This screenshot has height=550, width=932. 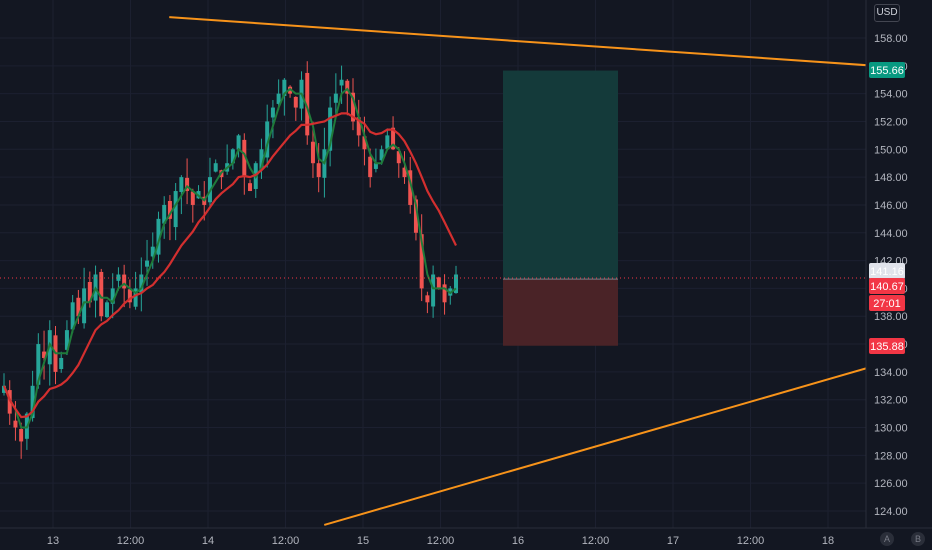 I want to click on target-zone, so click(x=560, y=175).